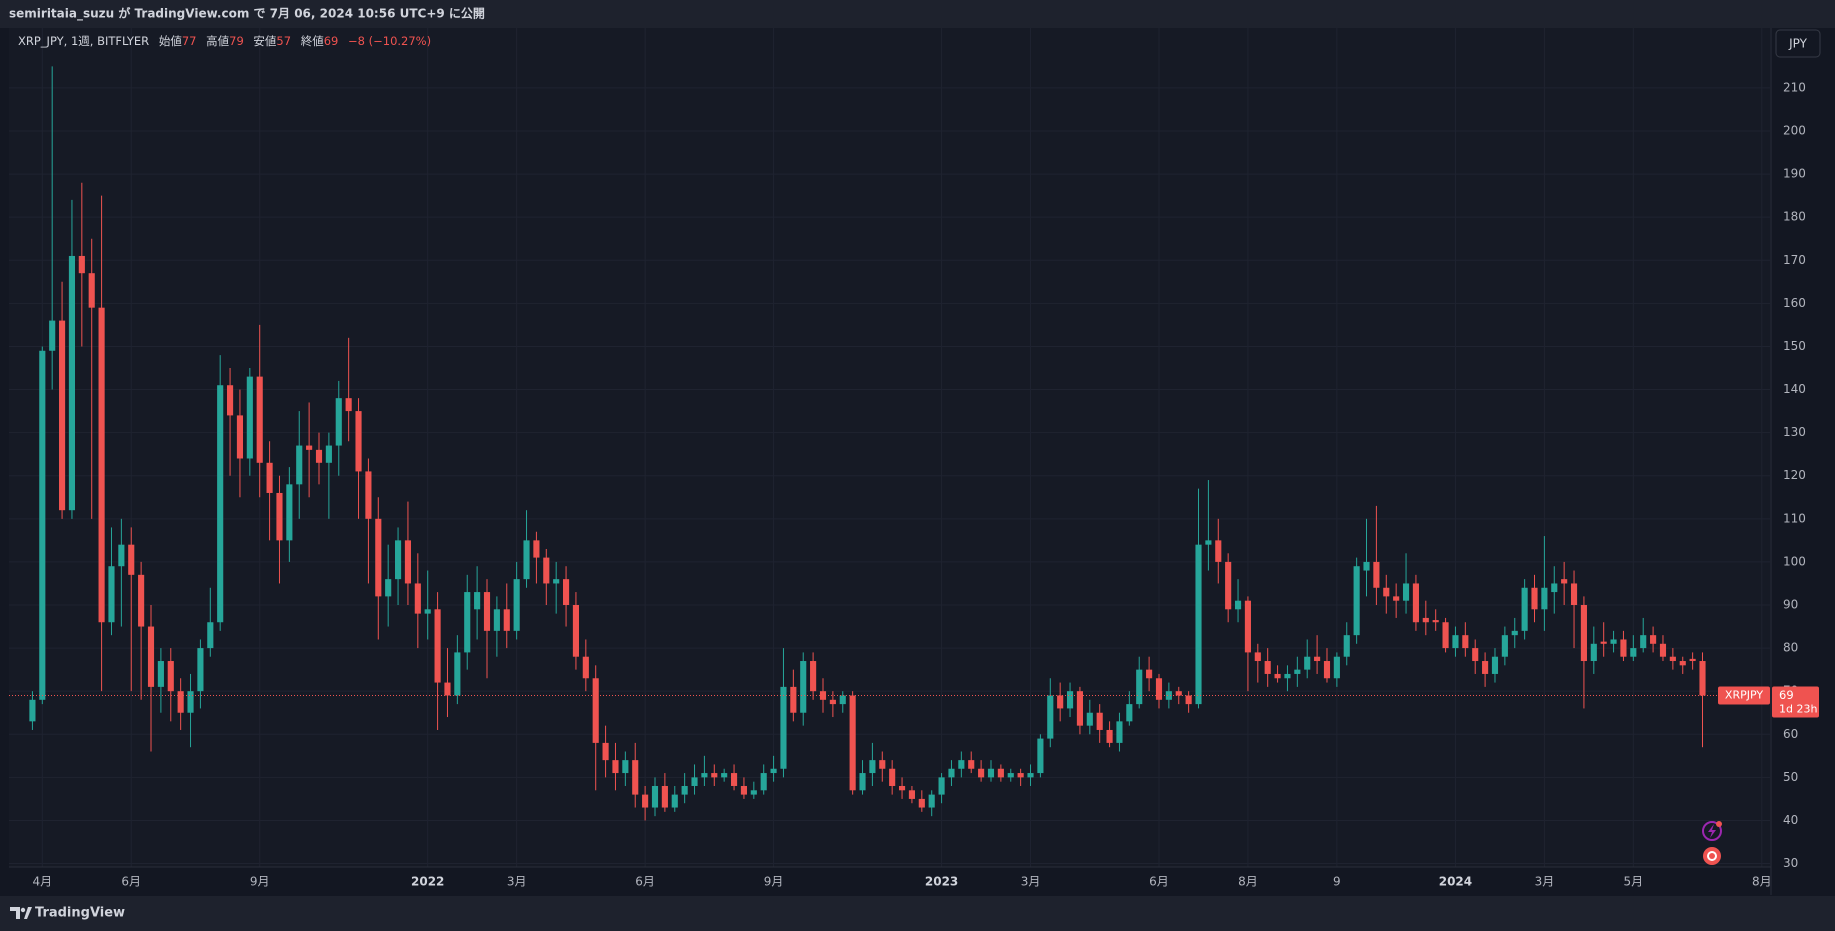 The image size is (1835, 931). Describe the element at coordinates (1794, 432) in the screenshot. I see `y-tick-label: 130` at that location.